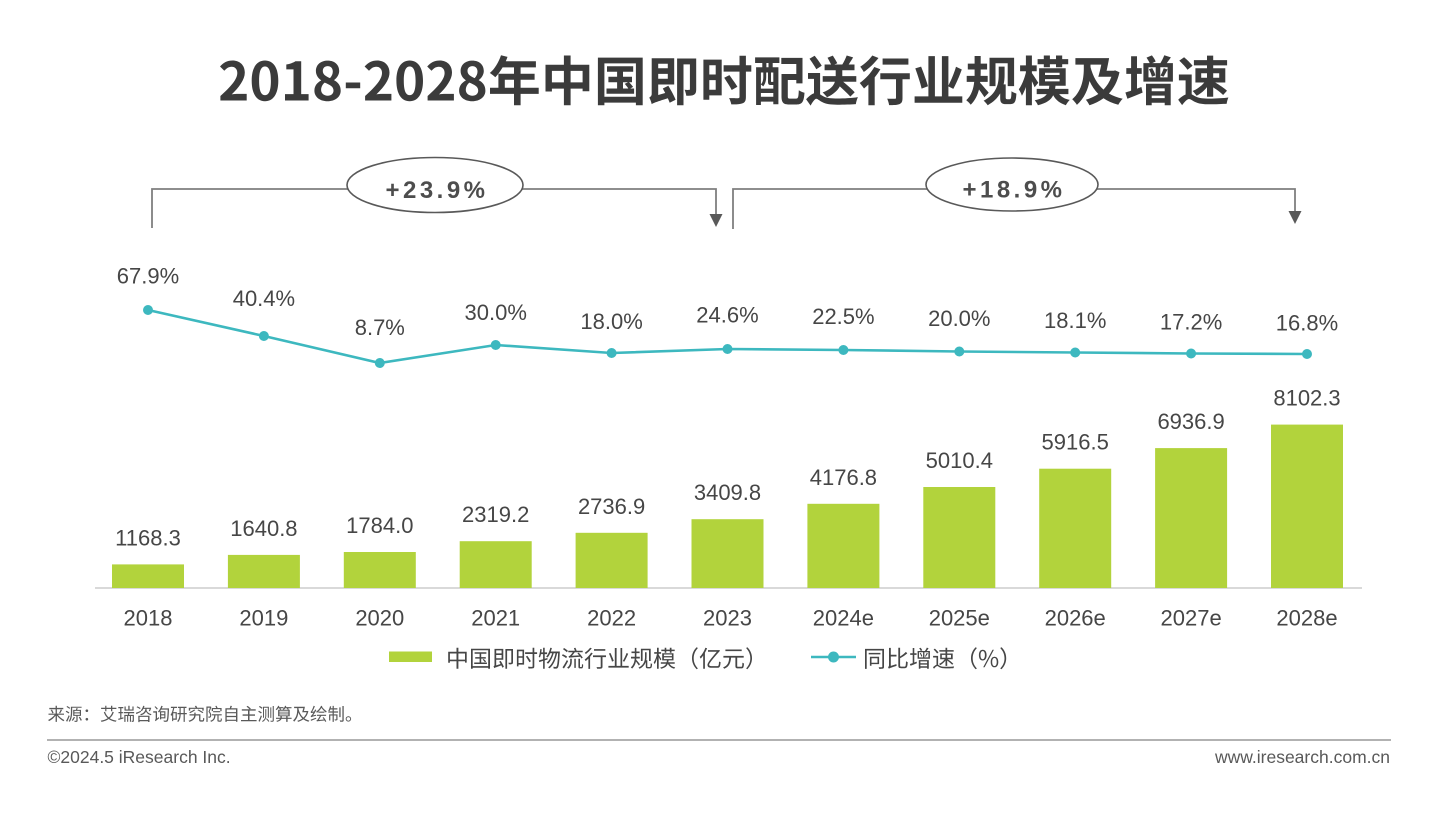  What do you see at coordinates (959, 617) in the screenshot?
I see `svg-text: 2025e` at bounding box center [959, 617].